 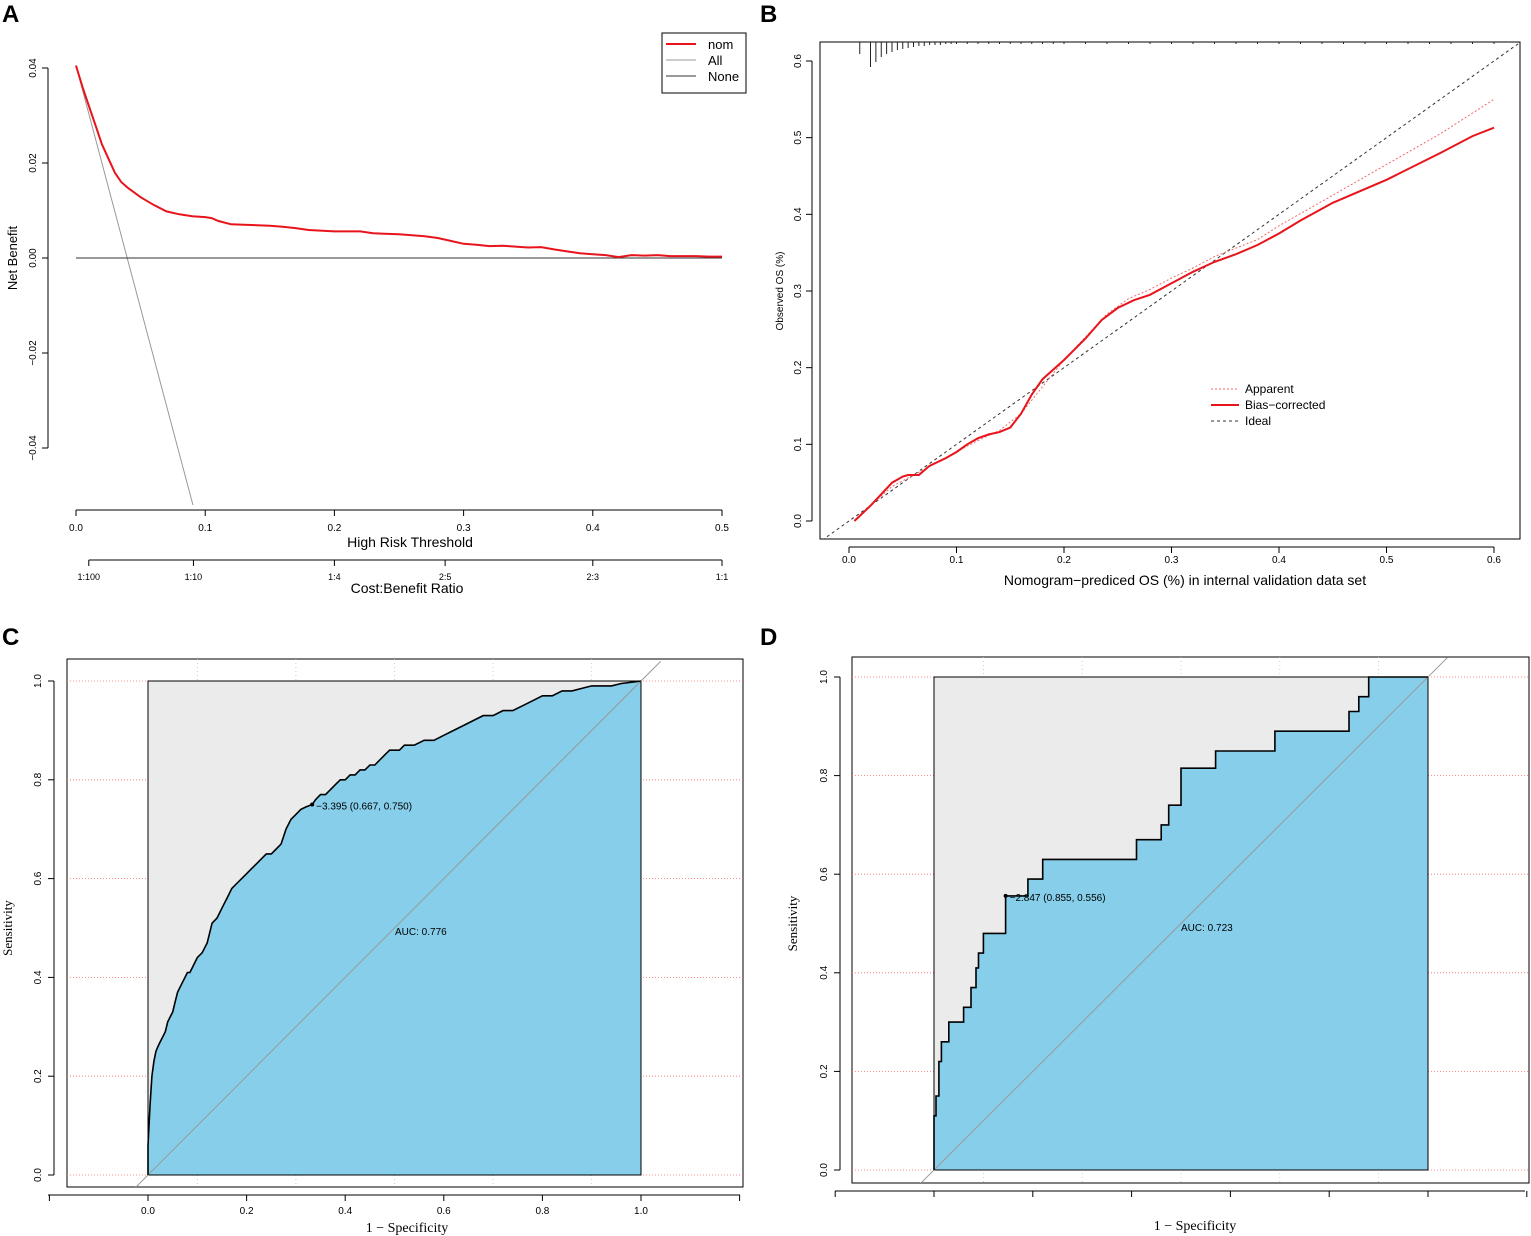 What do you see at coordinates (542, 1211) in the screenshot?
I see `x-tick-label: 0.8` at bounding box center [542, 1211].